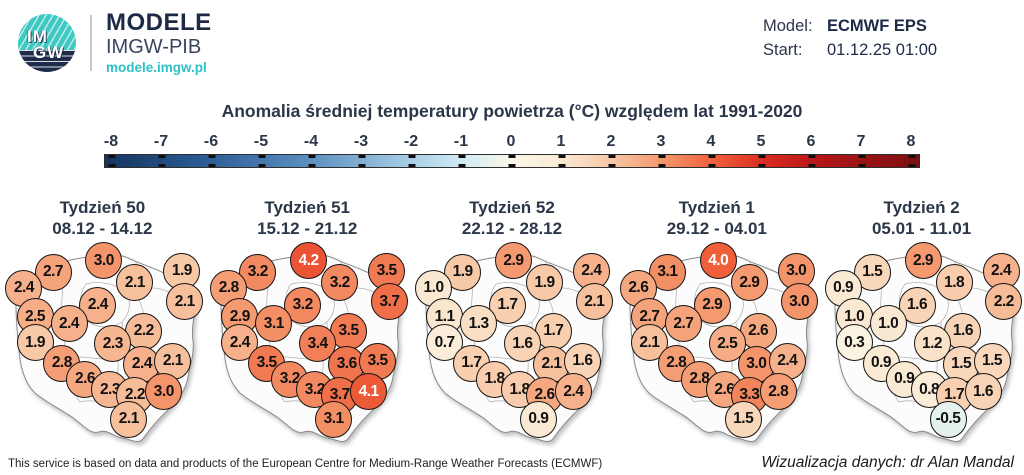 This screenshot has height=475, width=1024. What do you see at coordinates (369, 392) in the screenshot?
I see `station-value-bubble: 4.1` at bounding box center [369, 392].